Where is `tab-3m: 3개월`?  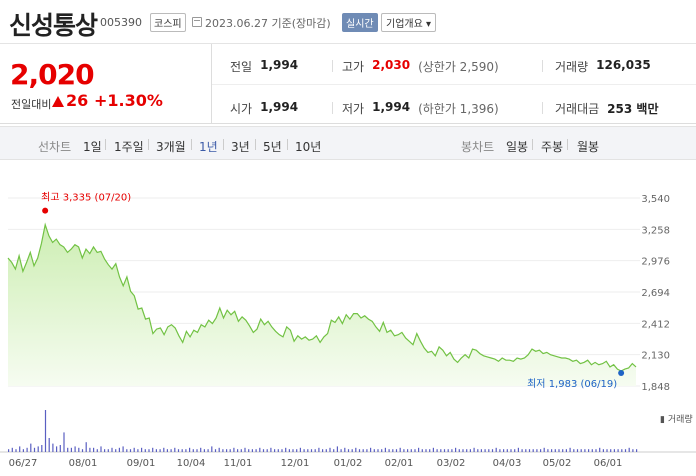
tab-3m: 3개월 is located at coordinates (171, 147).